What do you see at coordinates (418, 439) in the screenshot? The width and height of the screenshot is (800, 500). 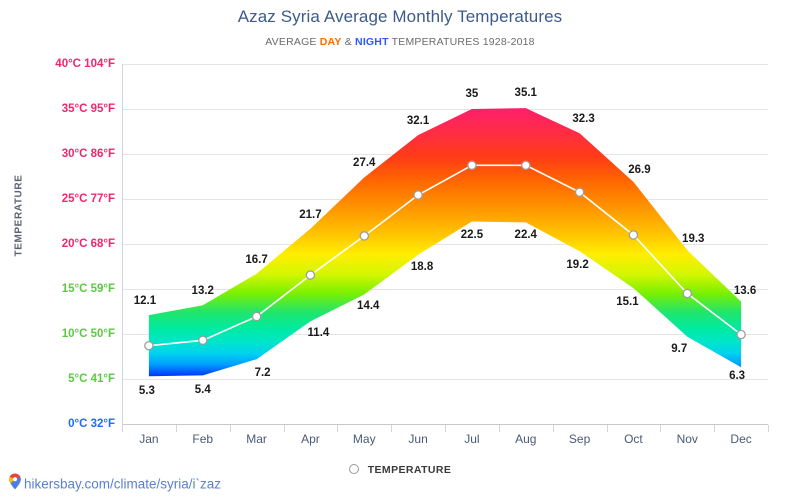 I see `x-axis-label-jun: Jun` at bounding box center [418, 439].